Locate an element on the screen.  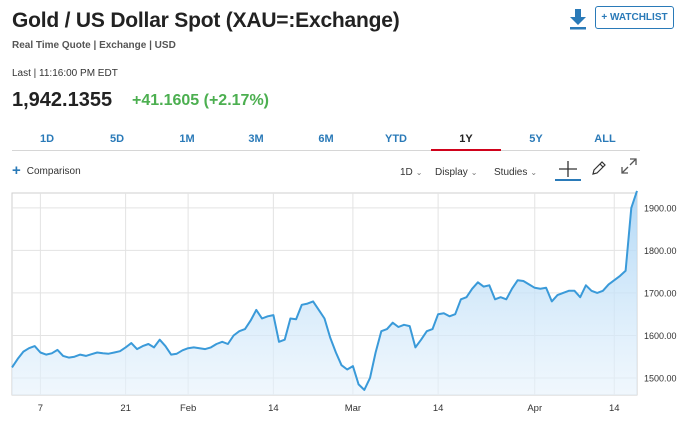
expand-icon is located at coordinates (629, 168).